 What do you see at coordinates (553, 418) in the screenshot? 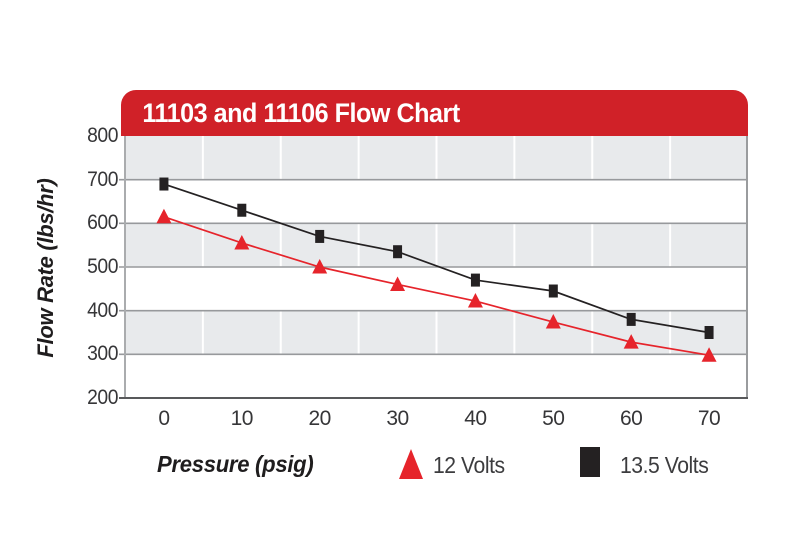
I see `x-tick-label: 50` at bounding box center [553, 418].